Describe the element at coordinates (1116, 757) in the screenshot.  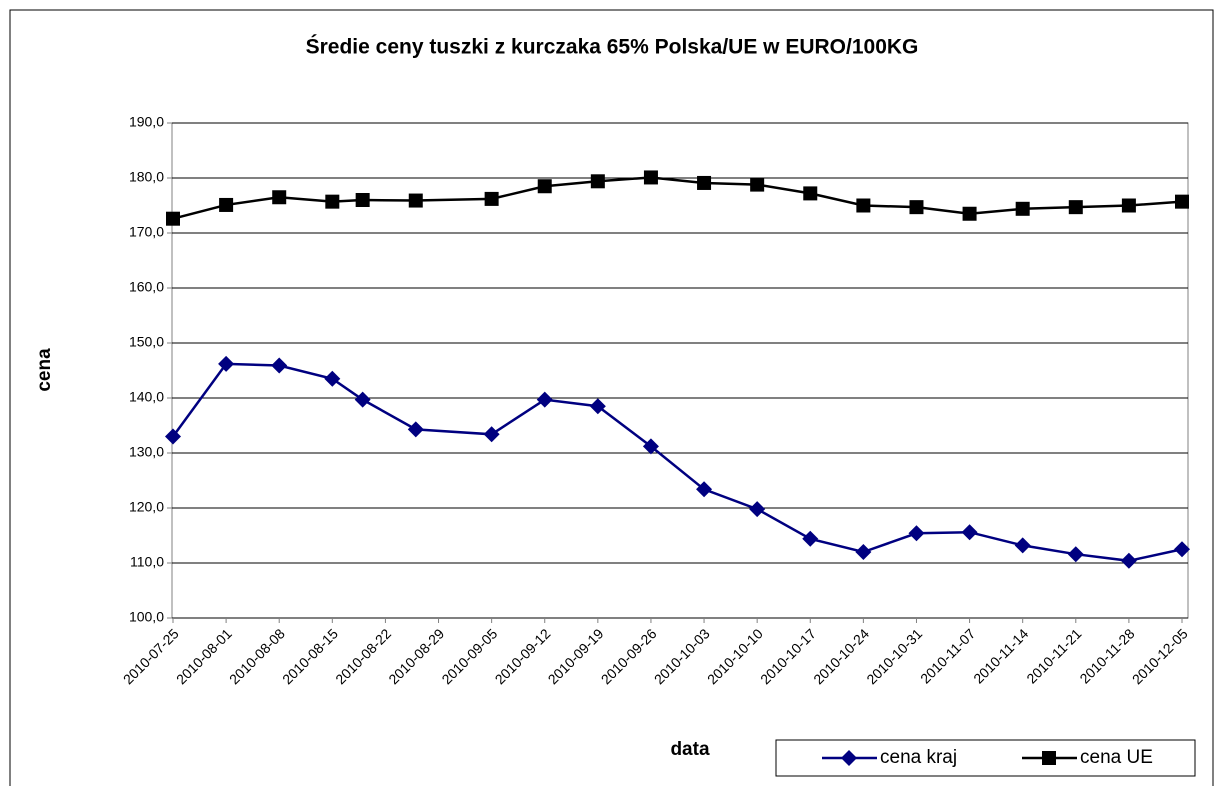
I see `legend-label: cena UE` at that location.